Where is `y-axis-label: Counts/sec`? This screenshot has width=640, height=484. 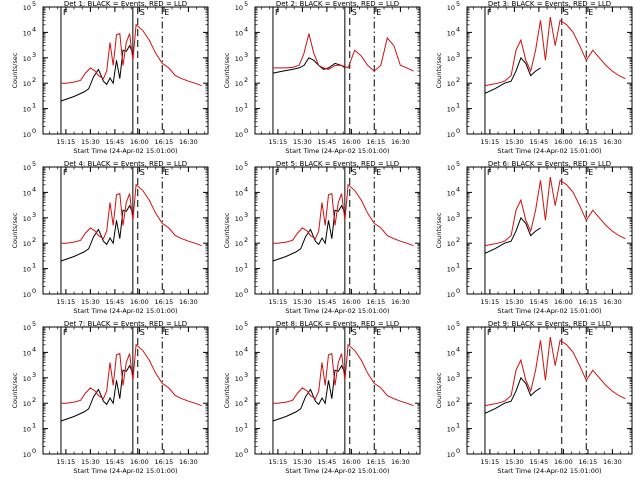
y-axis-label: Counts/sec is located at coordinates (227, 230).